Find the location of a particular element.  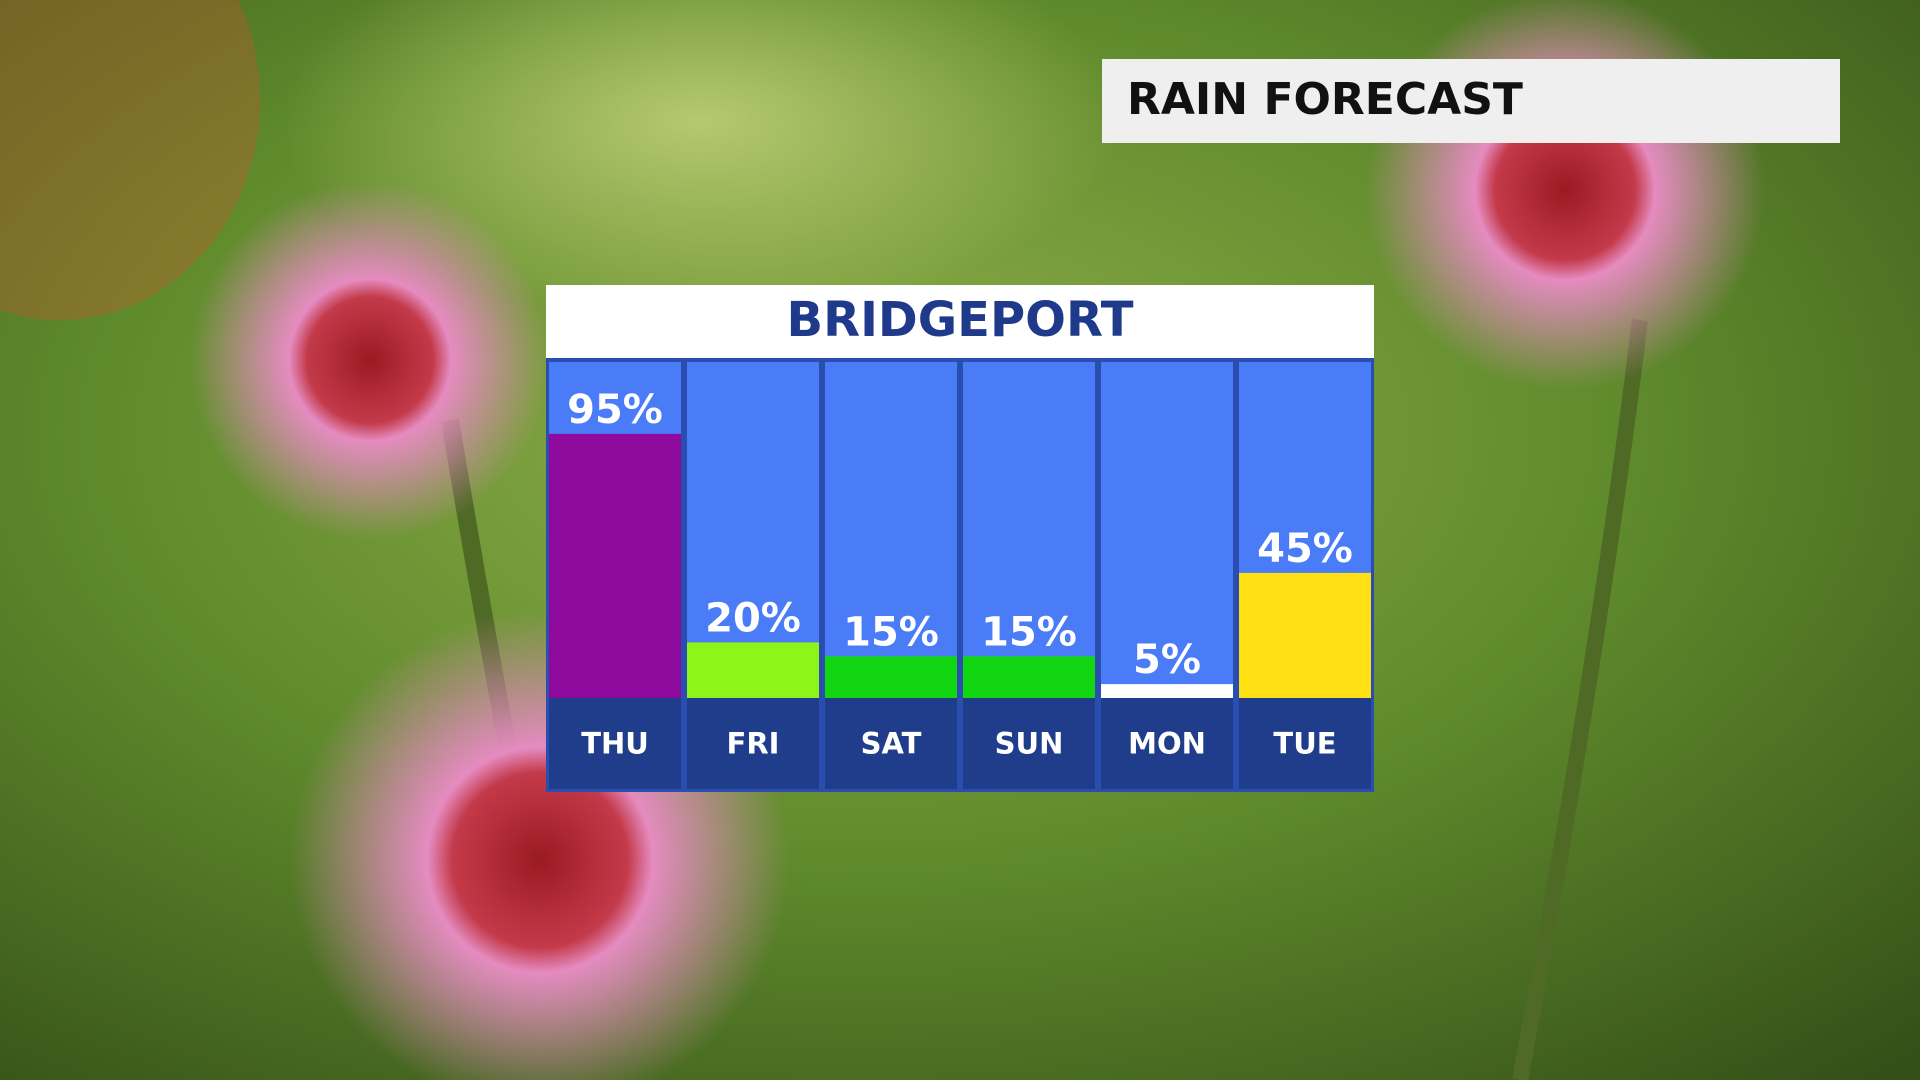

x-tick-label: SAT is located at coordinates (891, 744).